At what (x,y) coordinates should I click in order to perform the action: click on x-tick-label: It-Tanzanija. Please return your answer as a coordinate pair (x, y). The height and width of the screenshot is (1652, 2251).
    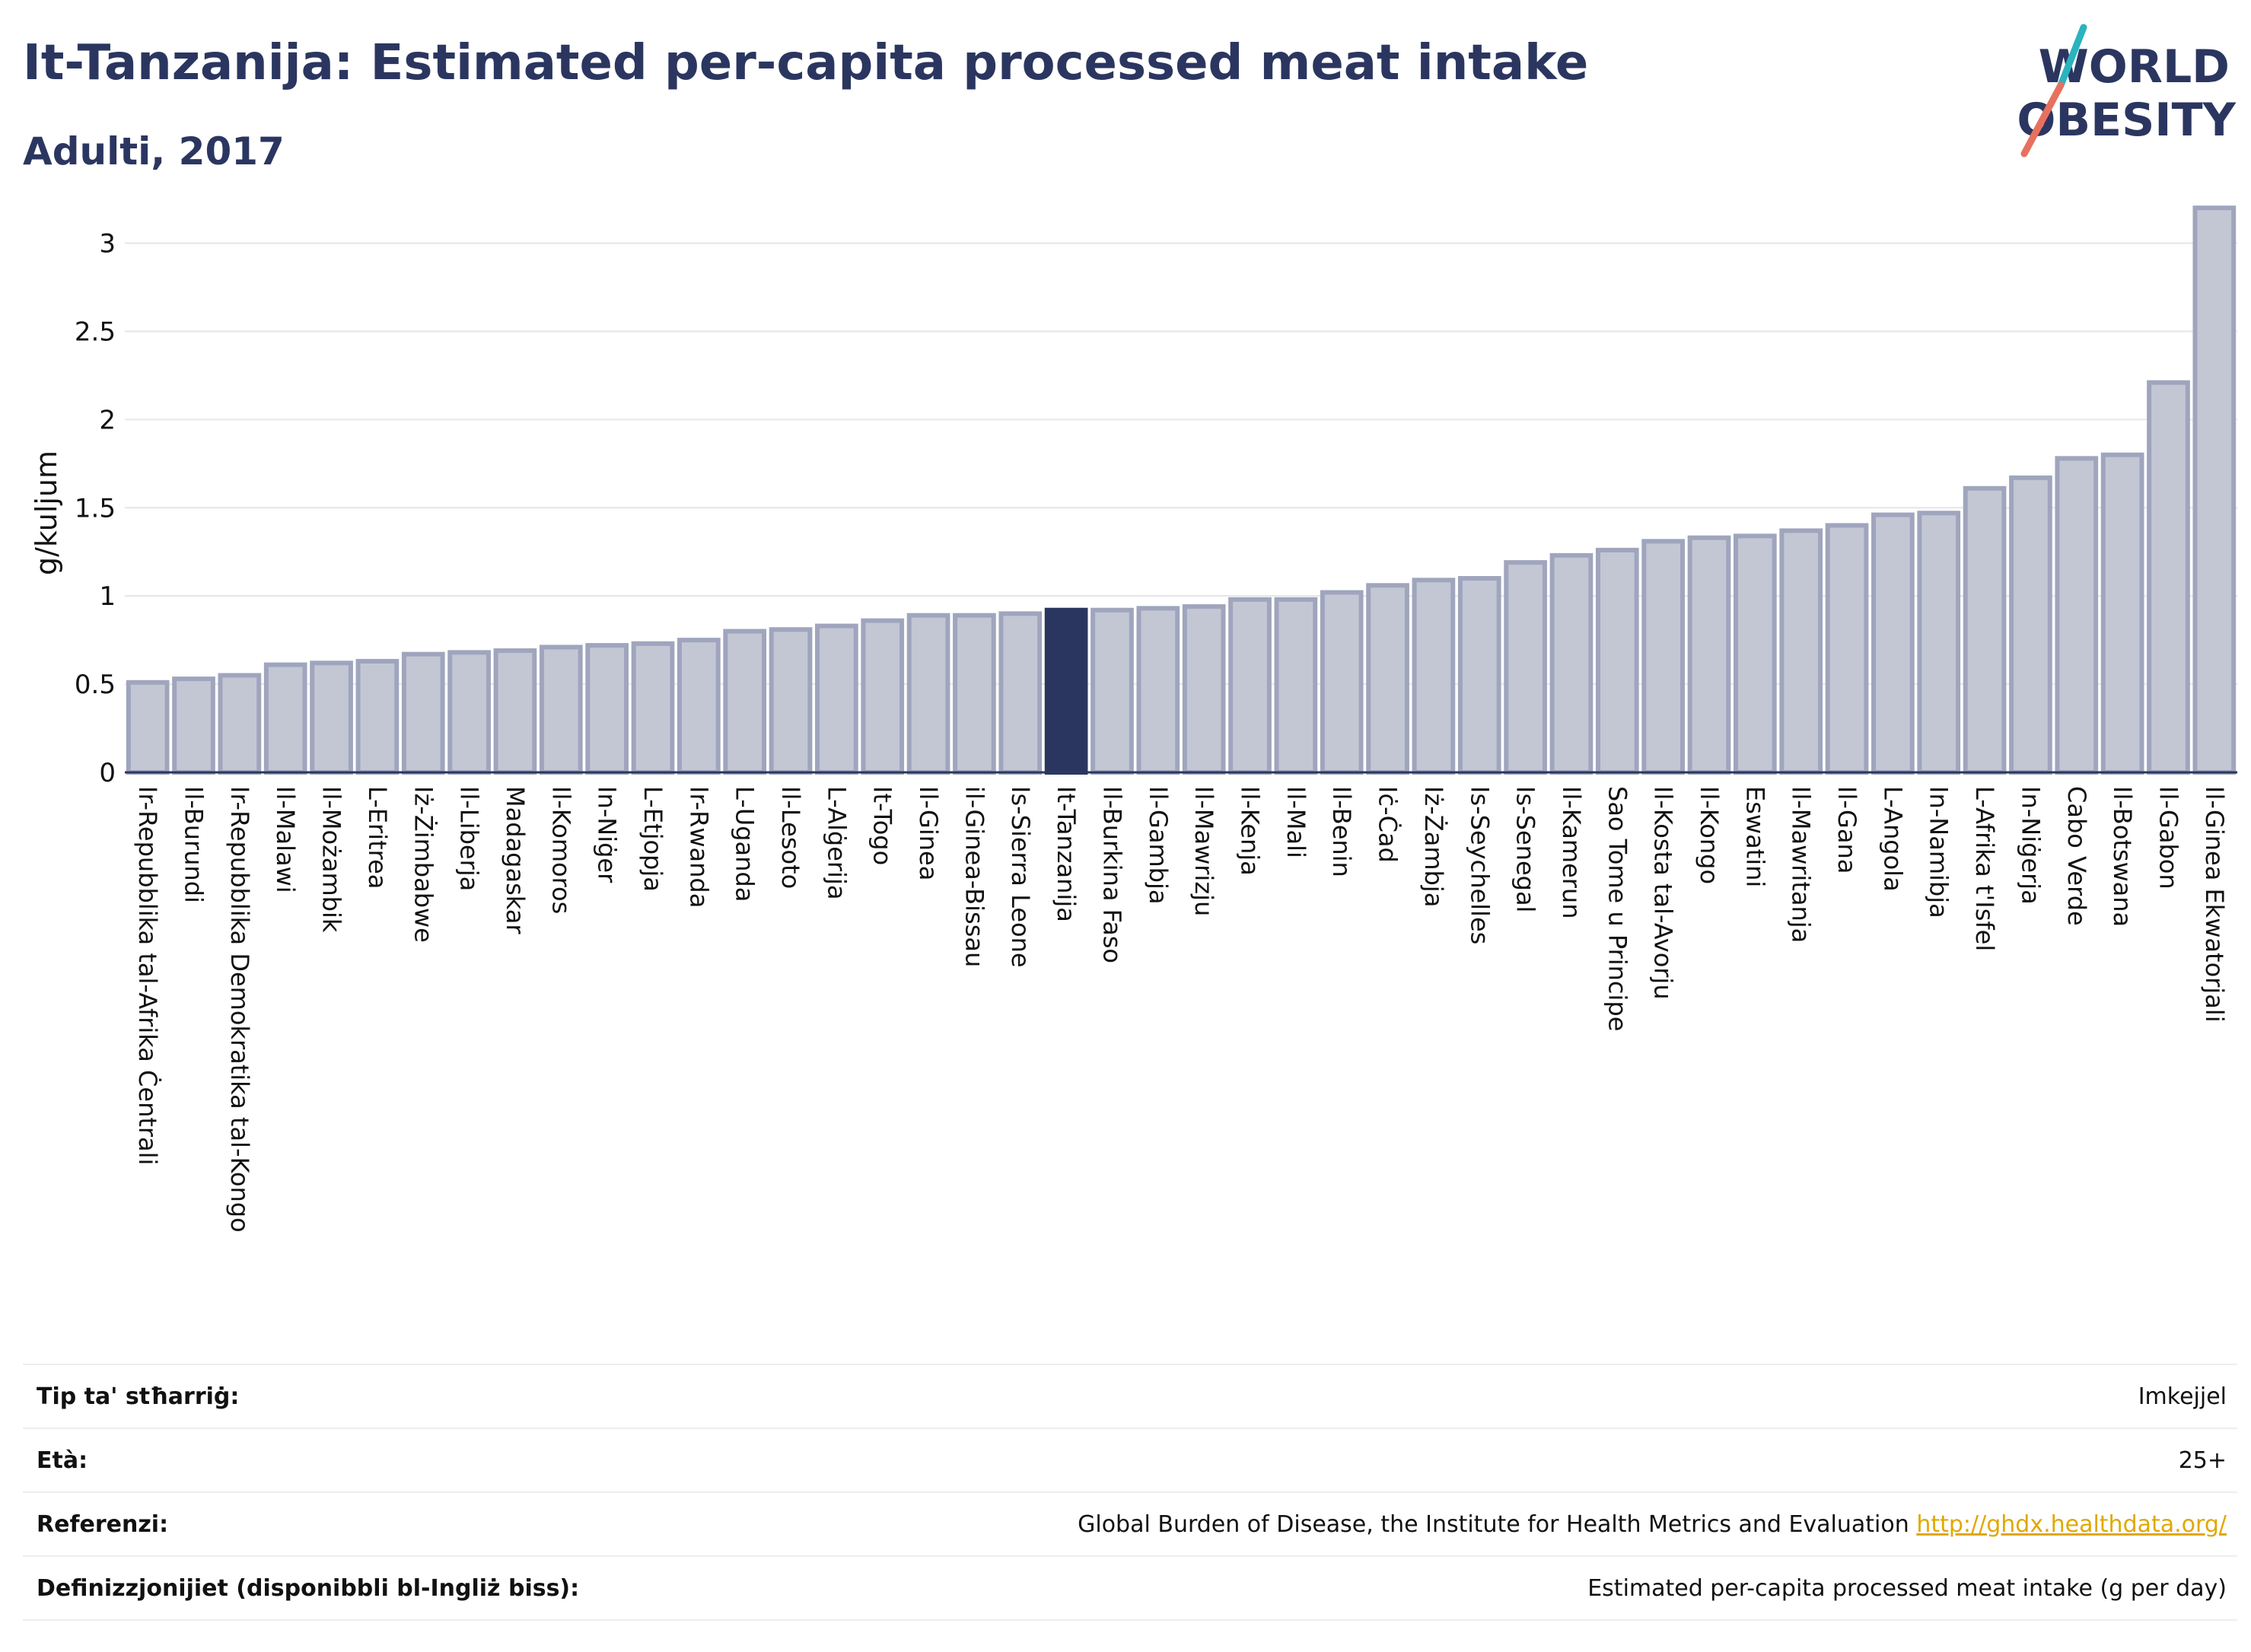
    Looking at the image, I should click on (1066, 854).